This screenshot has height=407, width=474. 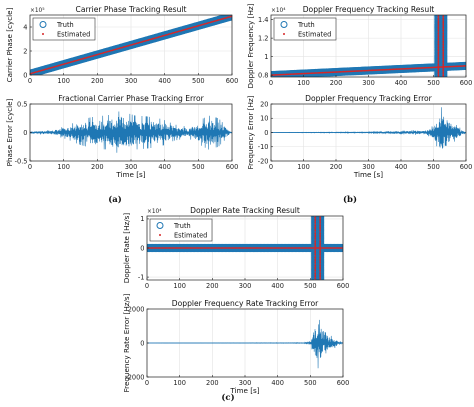 What do you see at coordinates (263, 161) in the screenshot?
I see `y-tick-label: -20` at bounding box center [263, 161].